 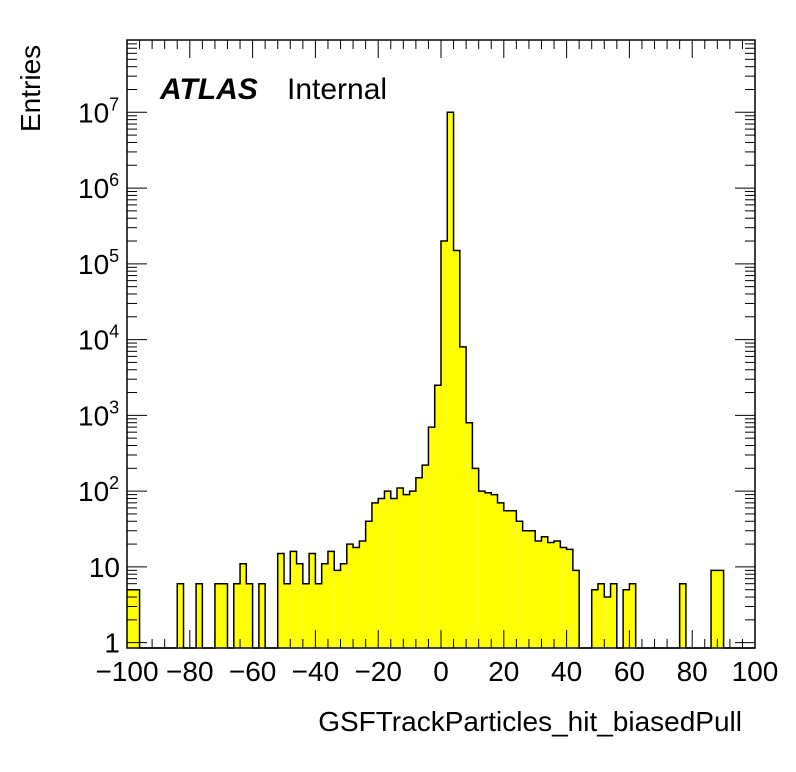 I want to click on x-tick-labels: −100 −80 −60 −40 −20 0 20 40 60 80 100, so click(x=436, y=671).